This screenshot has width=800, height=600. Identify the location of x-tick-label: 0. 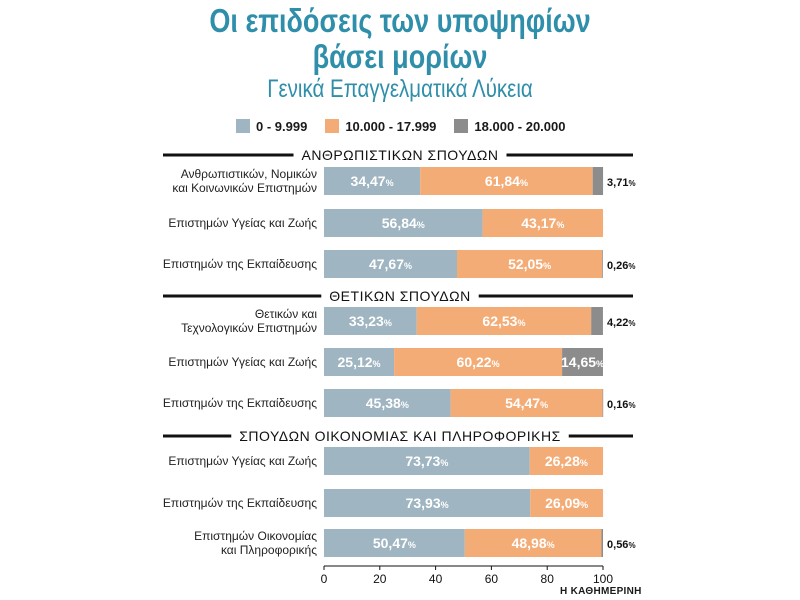
(324, 579).